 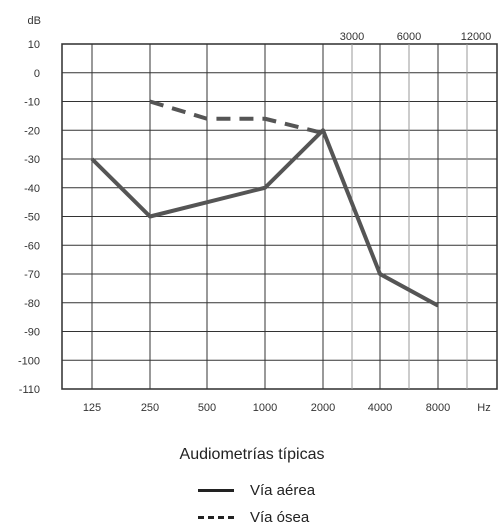 What do you see at coordinates (34, 21) in the screenshot?
I see `y-unit-label: dB` at bounding box center [34, 21].